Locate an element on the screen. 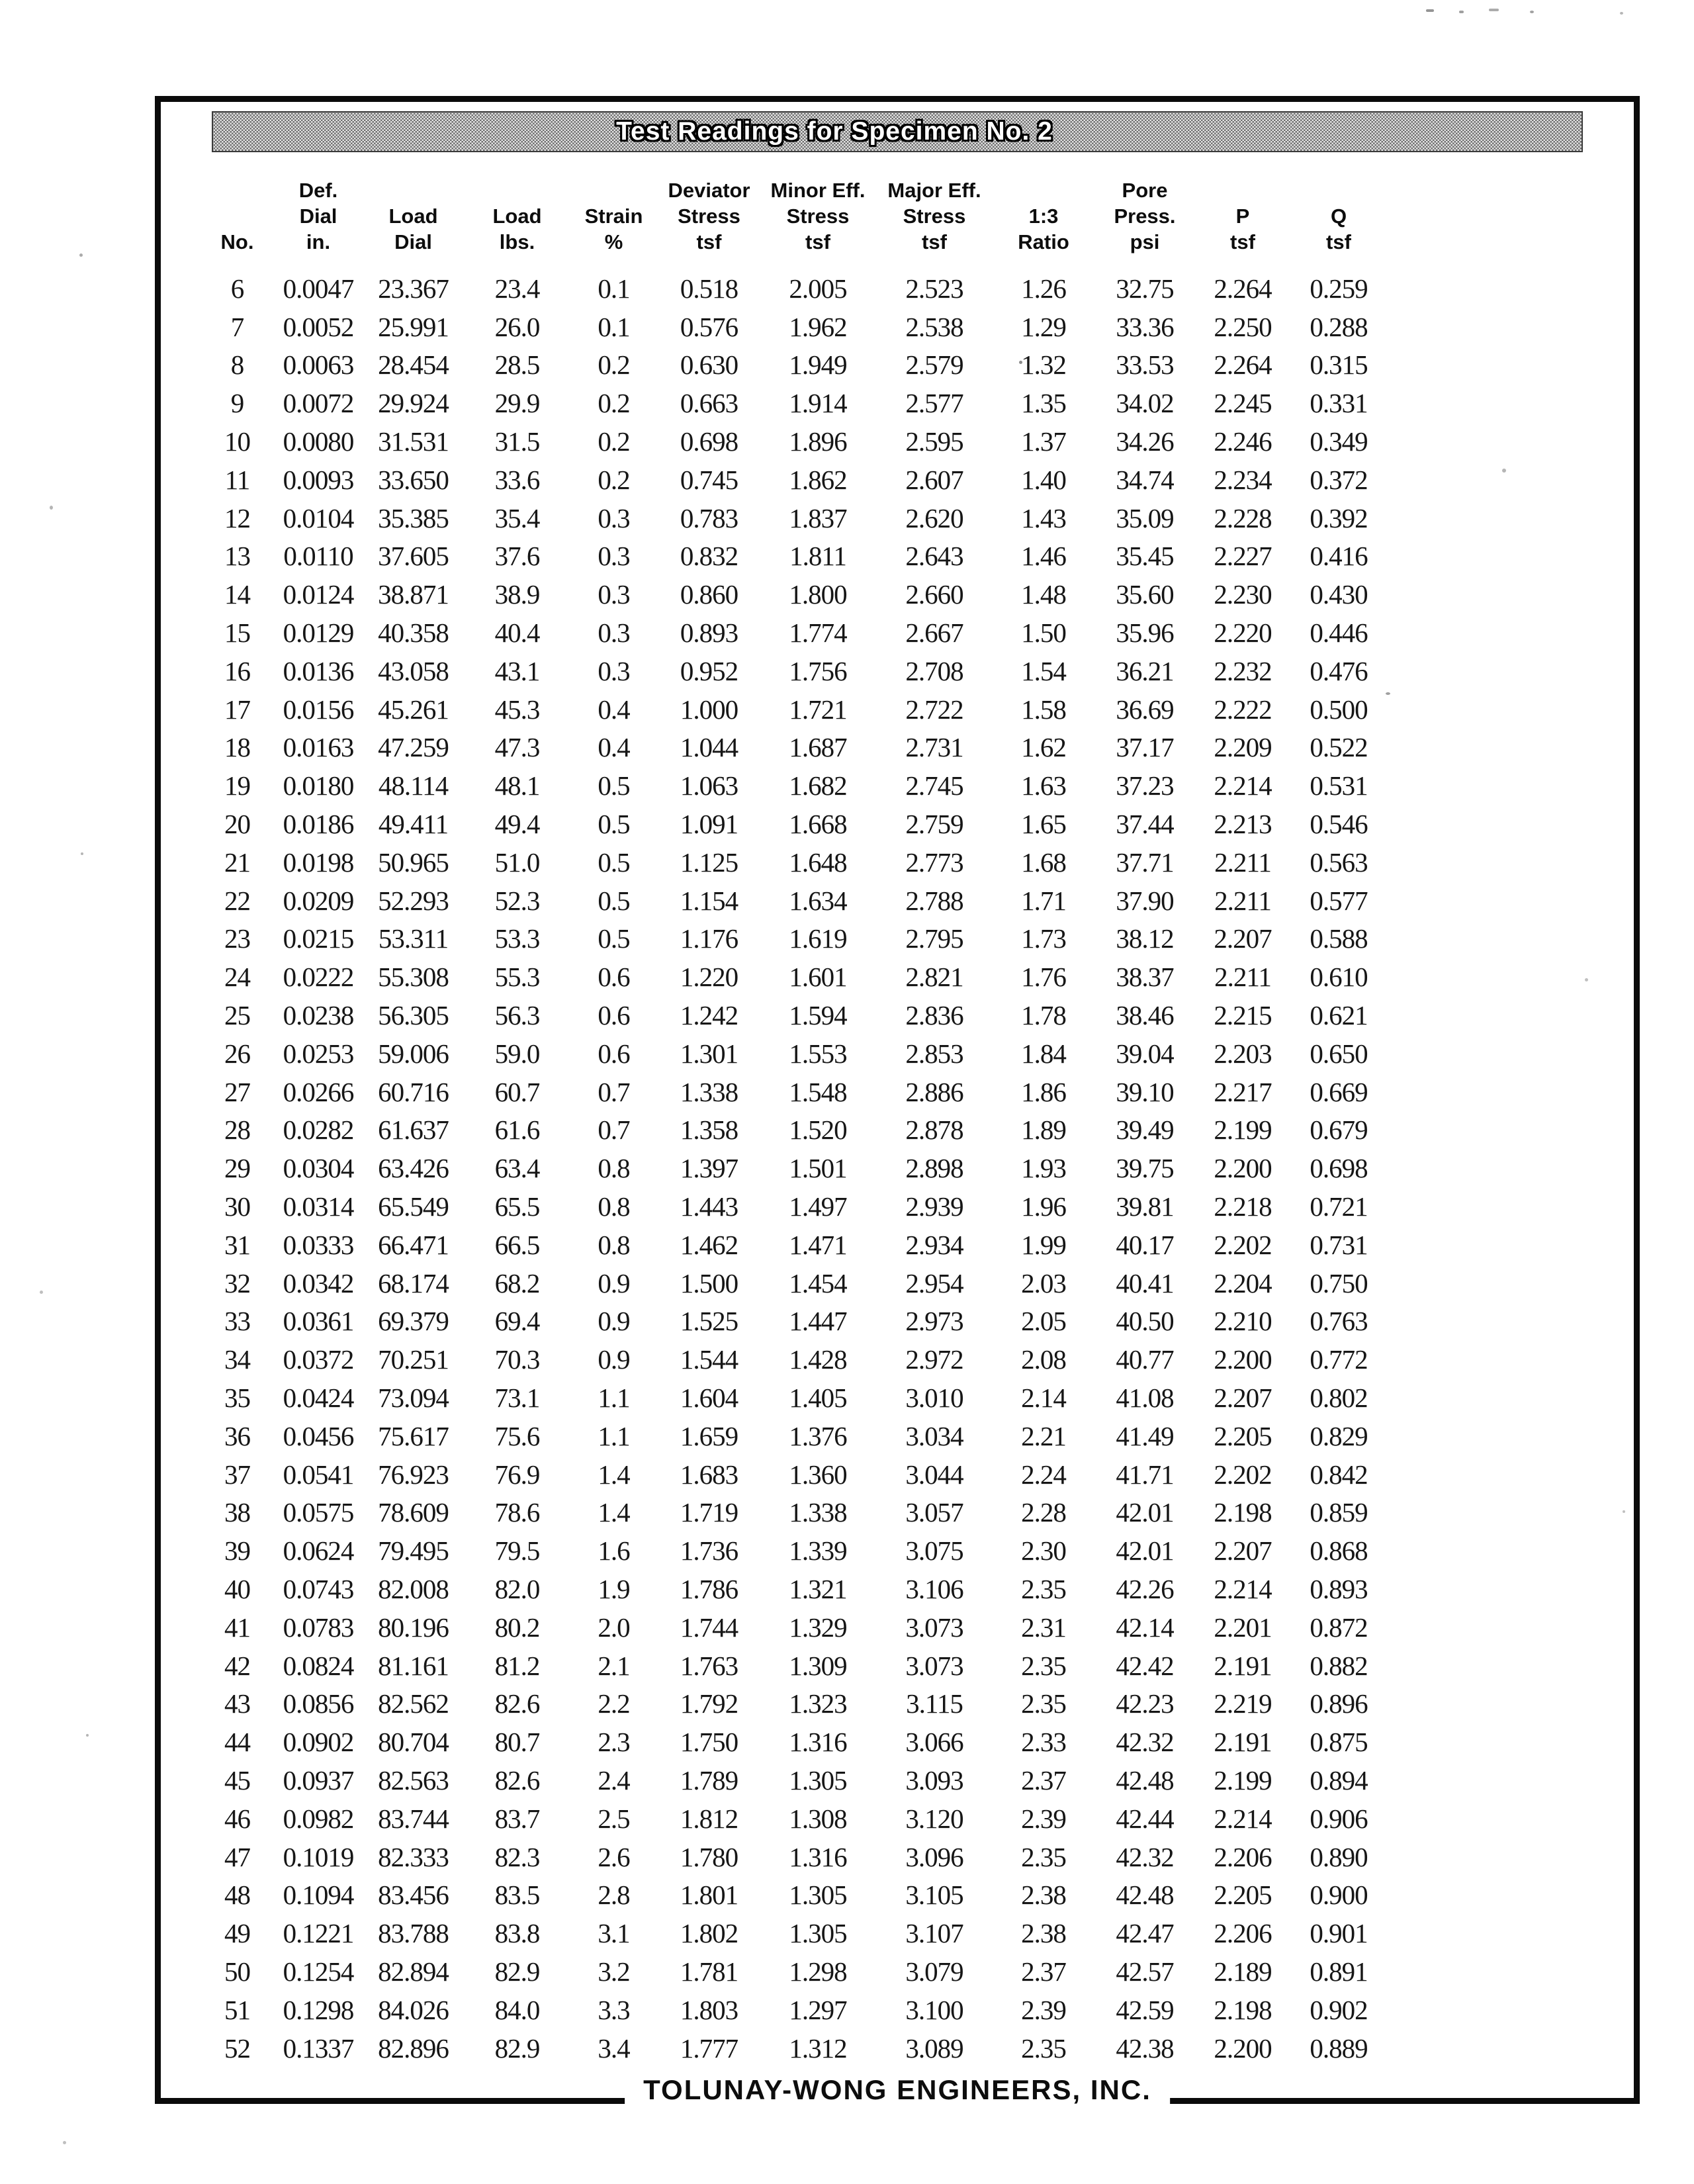 The width and height of the screenshot is (1694, 2184). cell: 3.066 is located at coordinates (934, 1743).